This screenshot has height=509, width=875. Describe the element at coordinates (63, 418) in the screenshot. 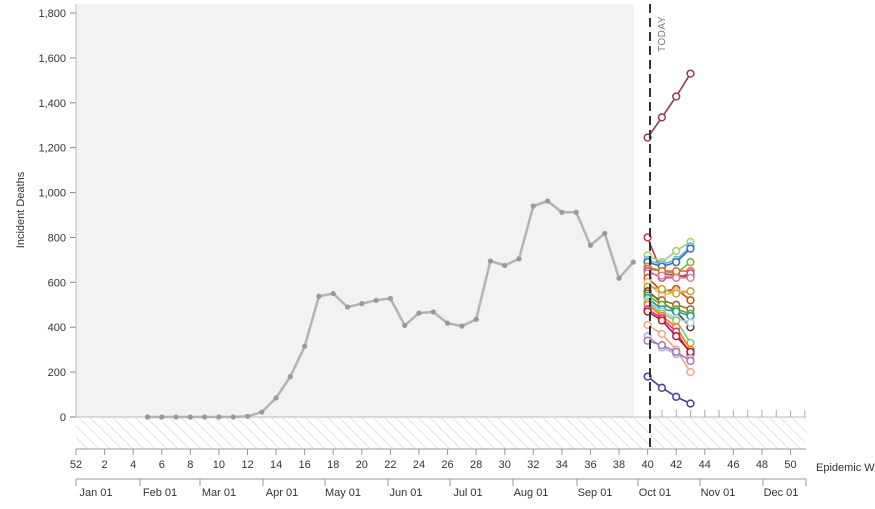

I see `y-tick-label: 0` at that location.